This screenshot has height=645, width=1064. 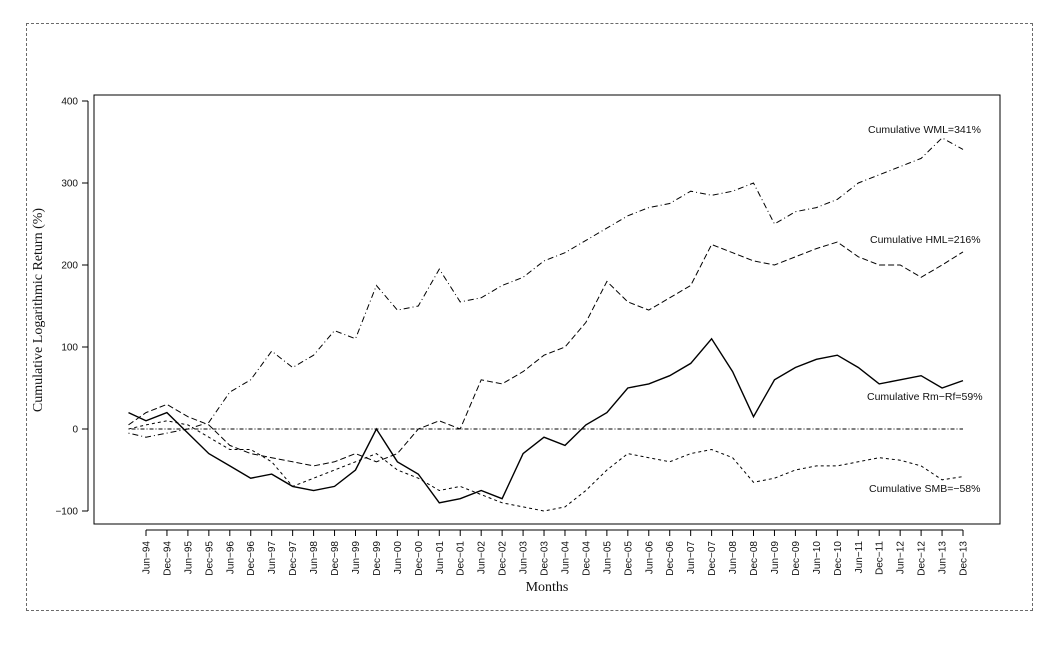 What do you see at coordinates (943, 558) in the screenshot?
I see `x-tick-label: Jun−13` at bounding box center [943, 558].